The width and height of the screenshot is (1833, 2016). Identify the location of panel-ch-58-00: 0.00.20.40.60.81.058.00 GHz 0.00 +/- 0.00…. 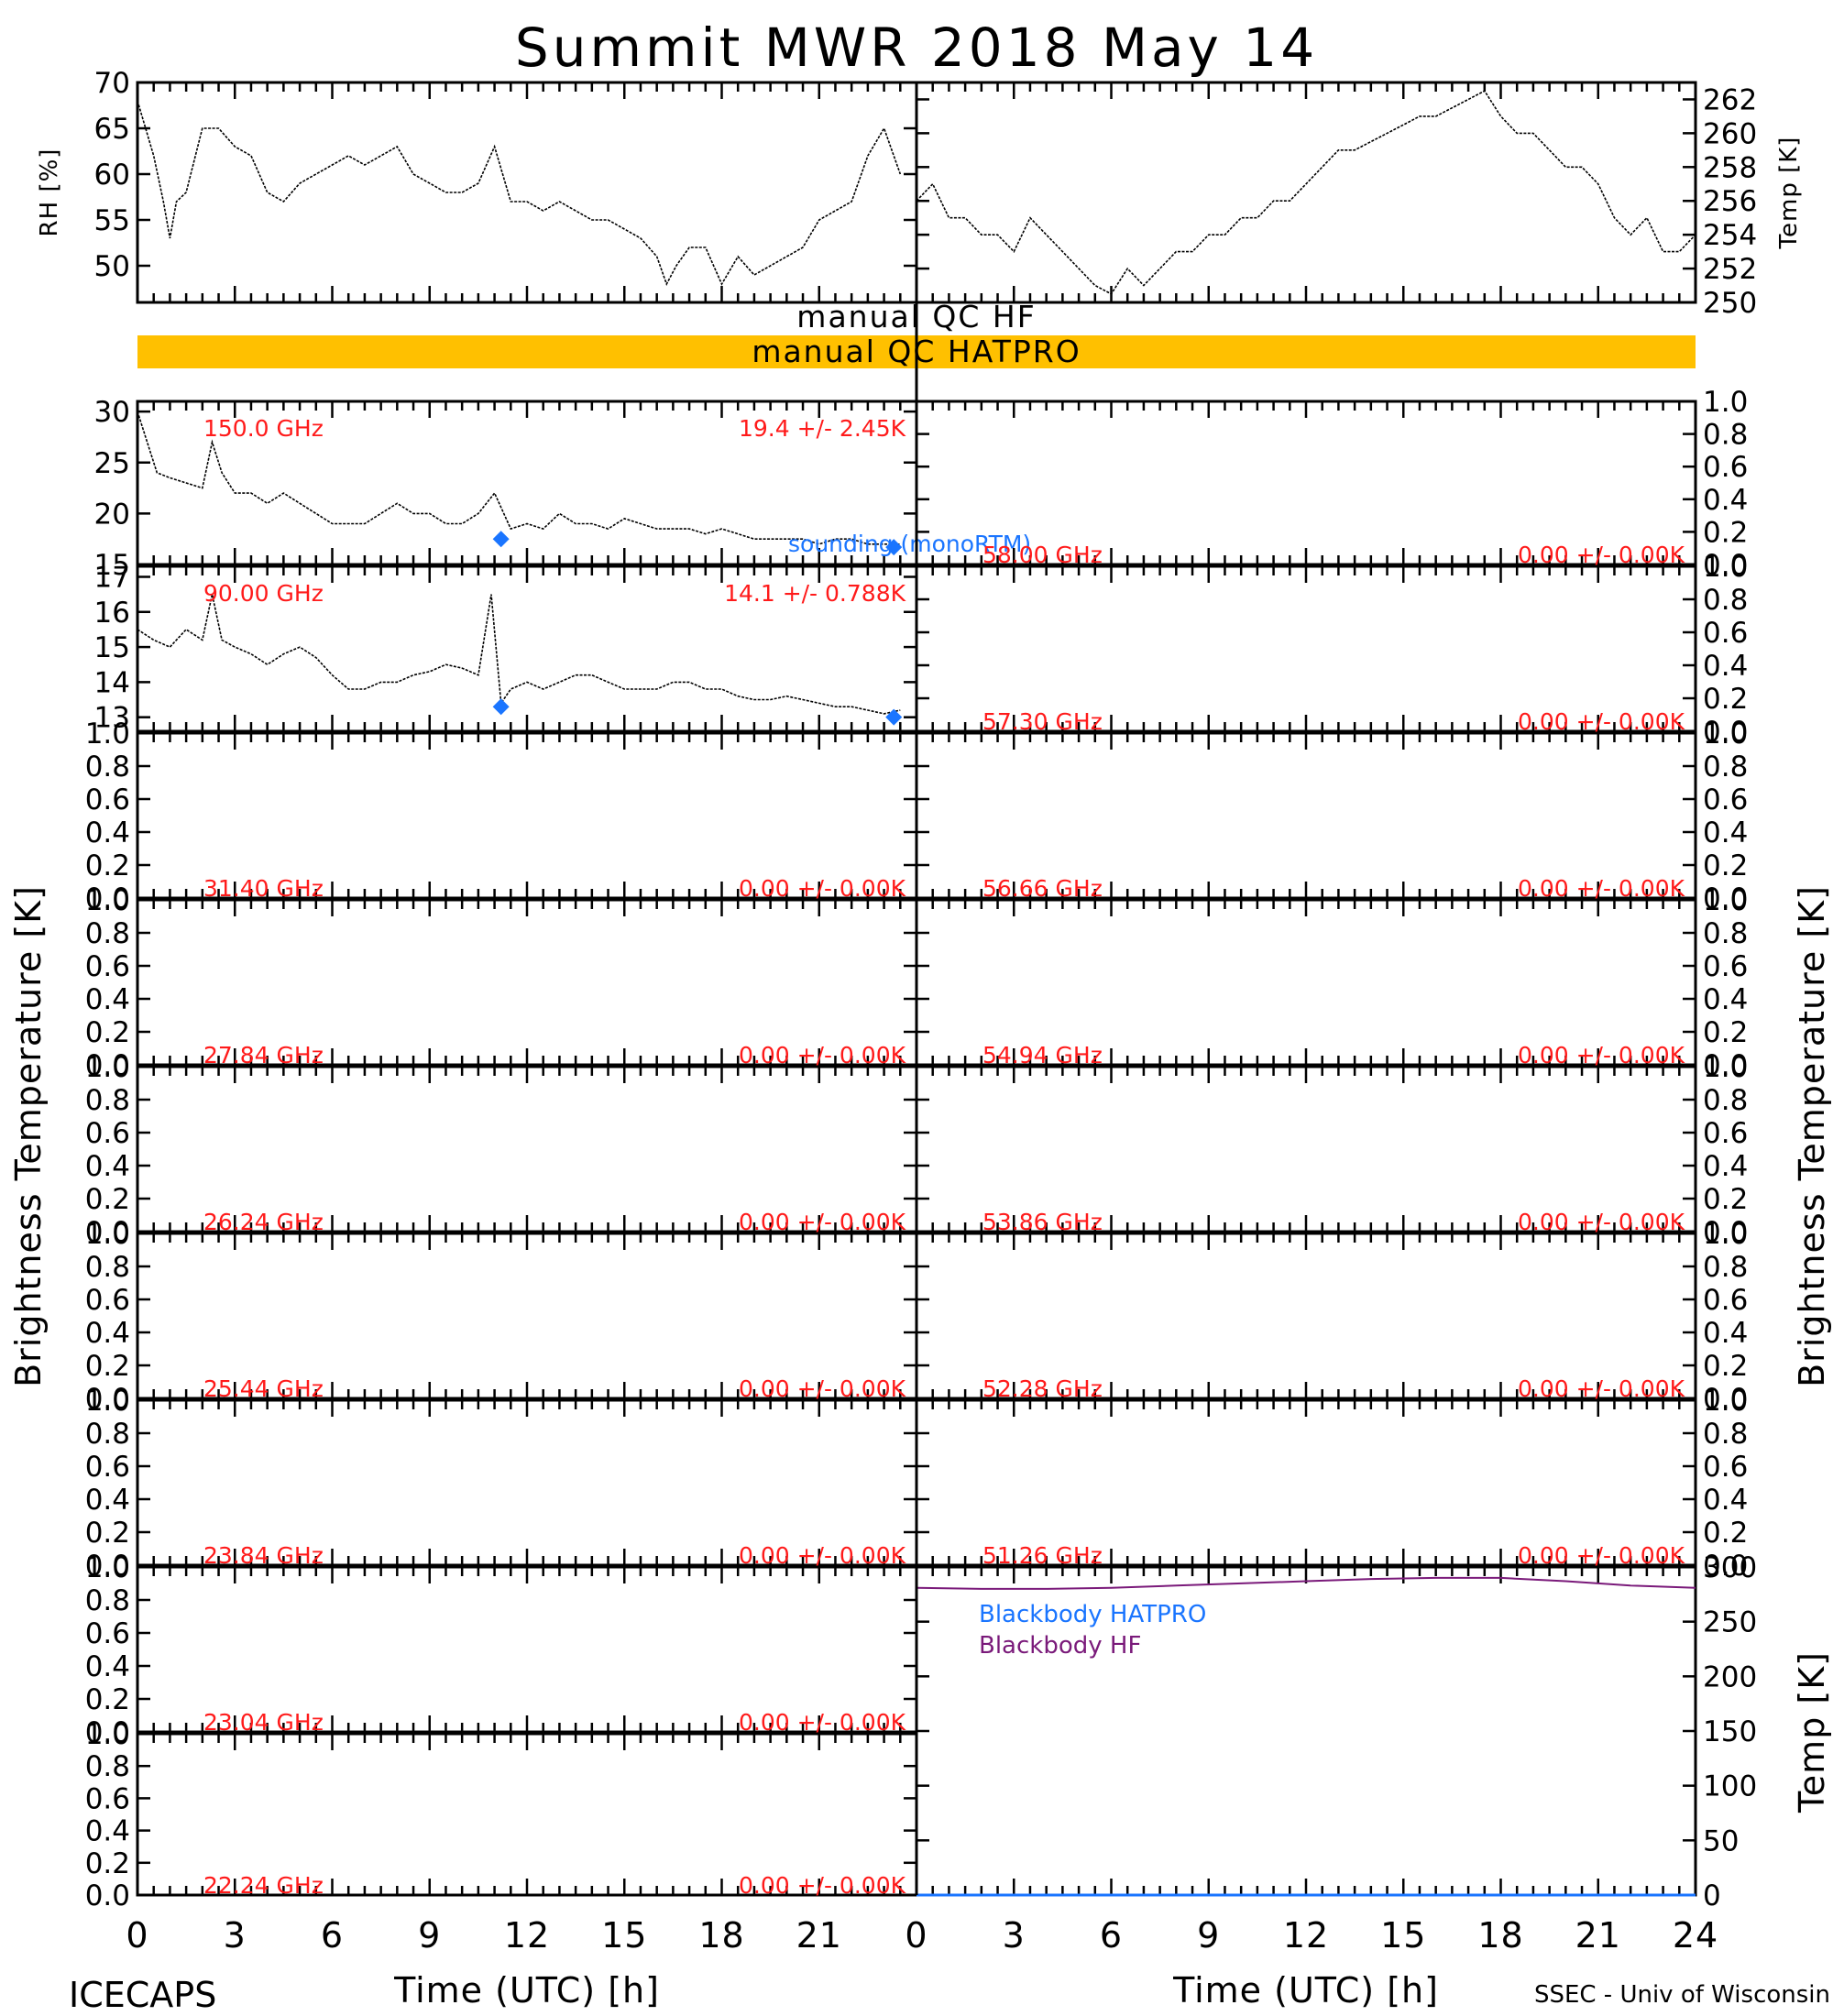
(1331, 484).